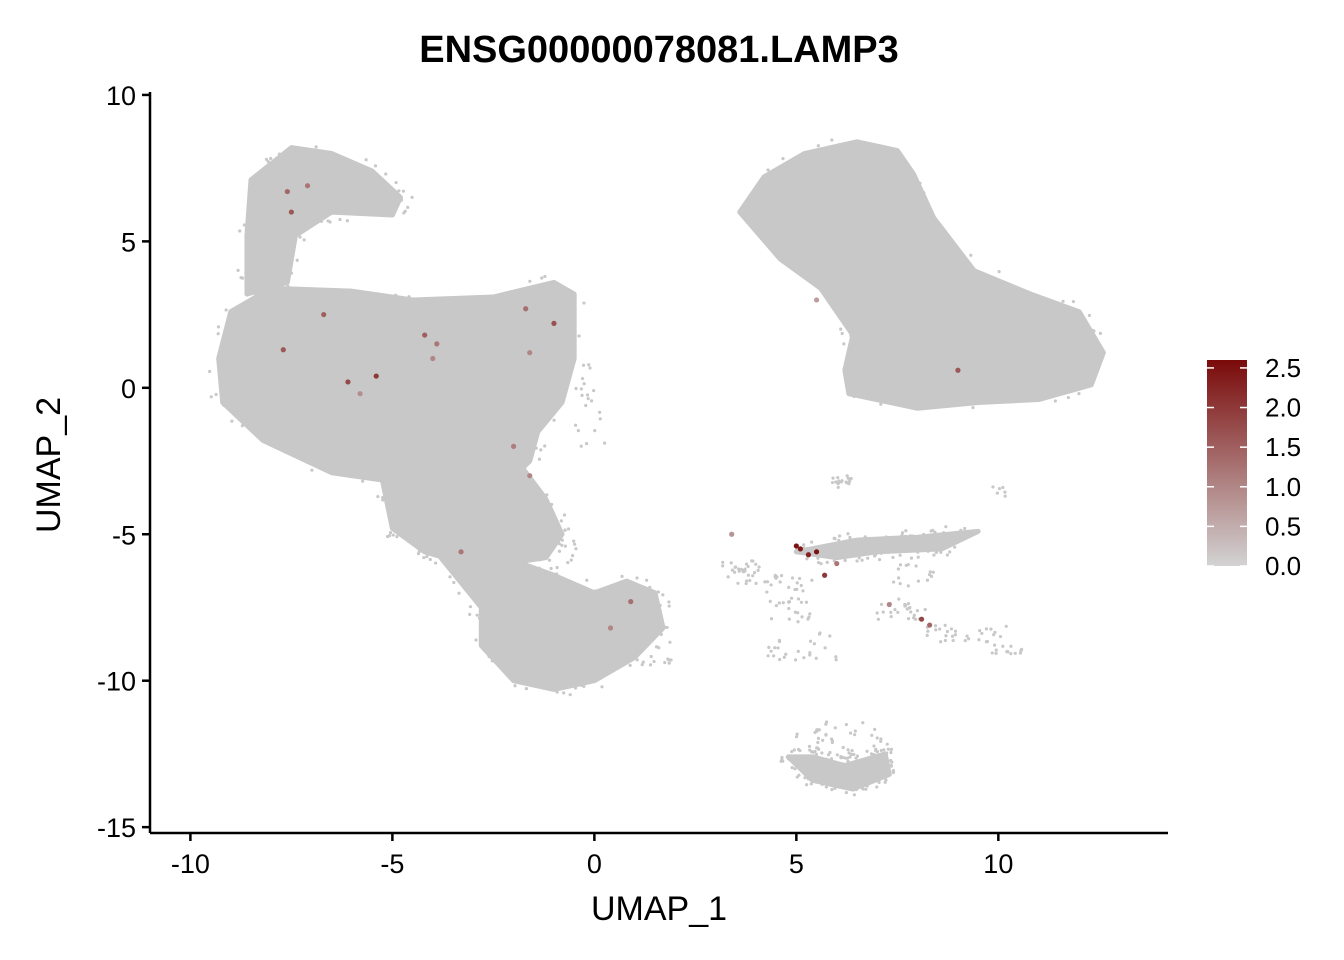 This screenshot has height=960, width=1344. What do you see at coordinates (124, 535) in the screenshot?
I see `y-tick-label: -5` at bounding box center [124, 535].